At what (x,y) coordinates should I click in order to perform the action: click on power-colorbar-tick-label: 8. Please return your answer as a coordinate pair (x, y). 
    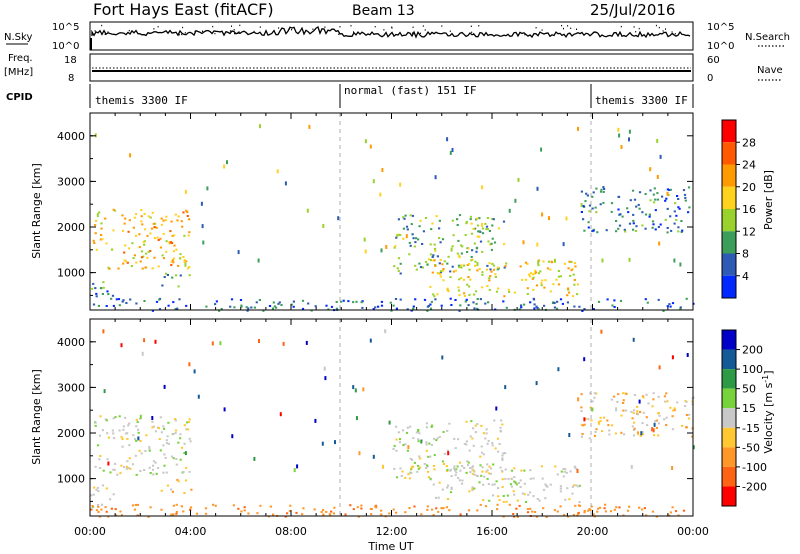
    Looking at the image, I should click on (745, 254).